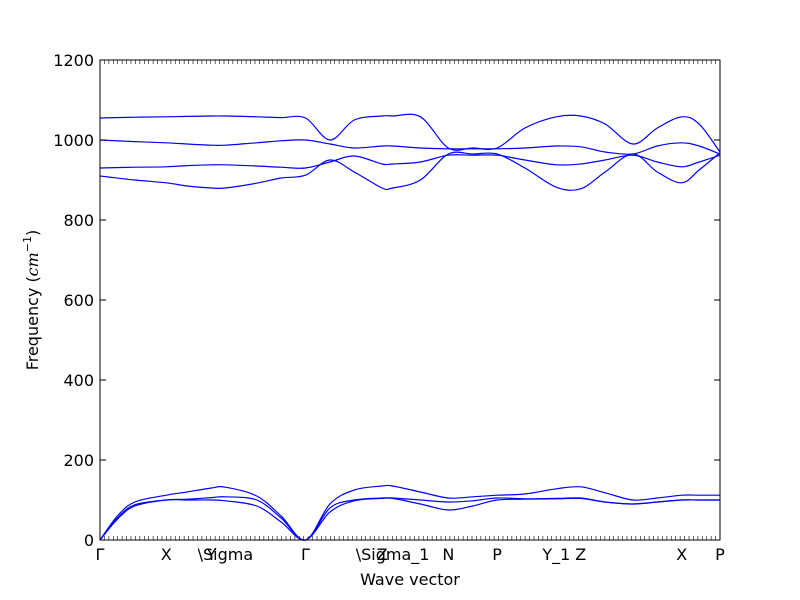 The image size is (800, 600). What do you see at coordinates (27, 244) in the screenshot?
I see `y-axis-unit-exponent: −1` at bounding box center [27, 244].